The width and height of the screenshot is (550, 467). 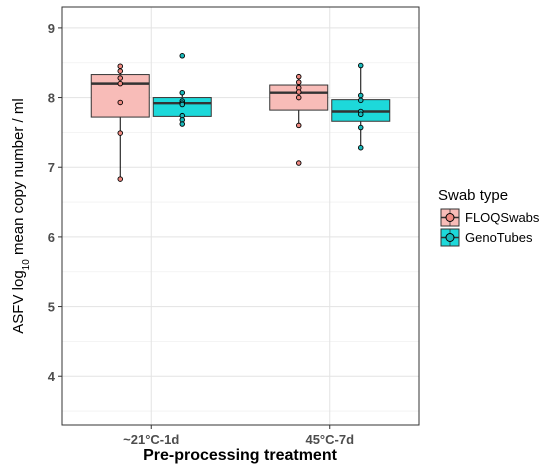 What do you see at coordinates (51, 98) in the screenshot?
I see `y-tick-label: 8` at bounding box center [51, 98].